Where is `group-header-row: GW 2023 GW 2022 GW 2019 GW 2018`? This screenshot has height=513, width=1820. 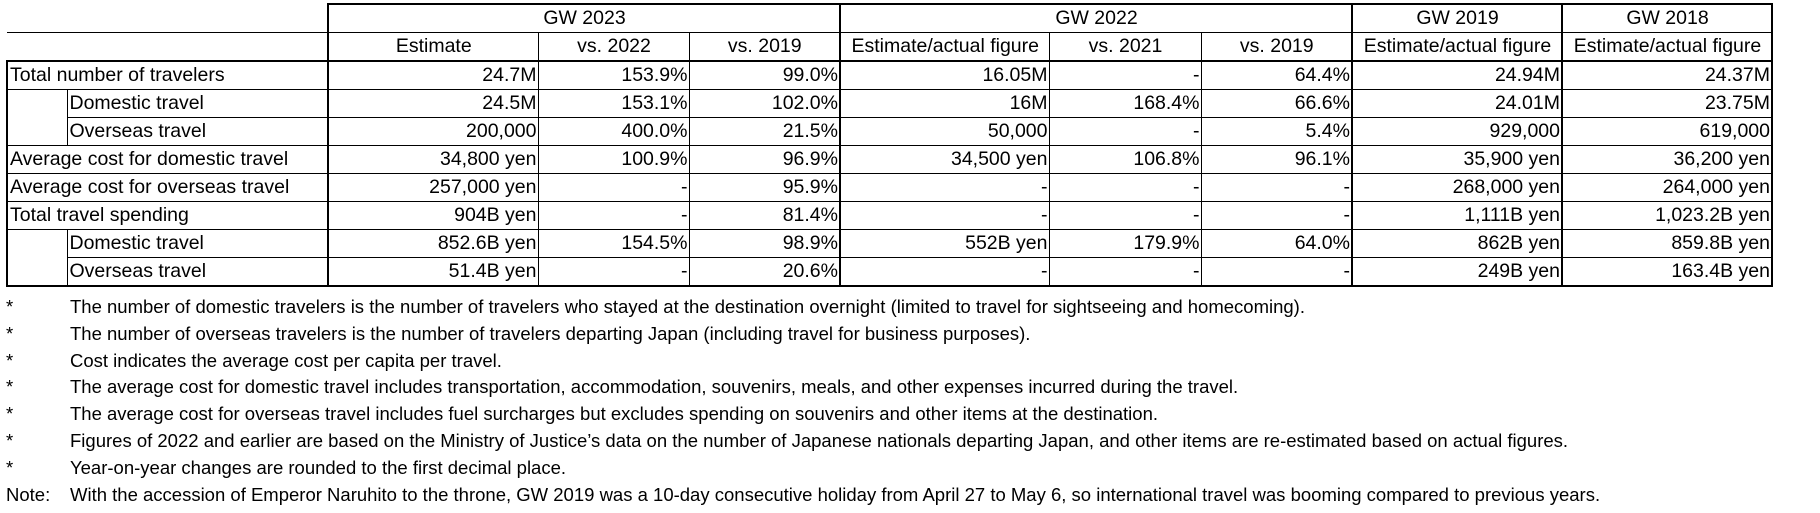
group-header-row: GW 2023 GW 2022 GW 2019 GW 2018 is located at coordinates (890, 18).